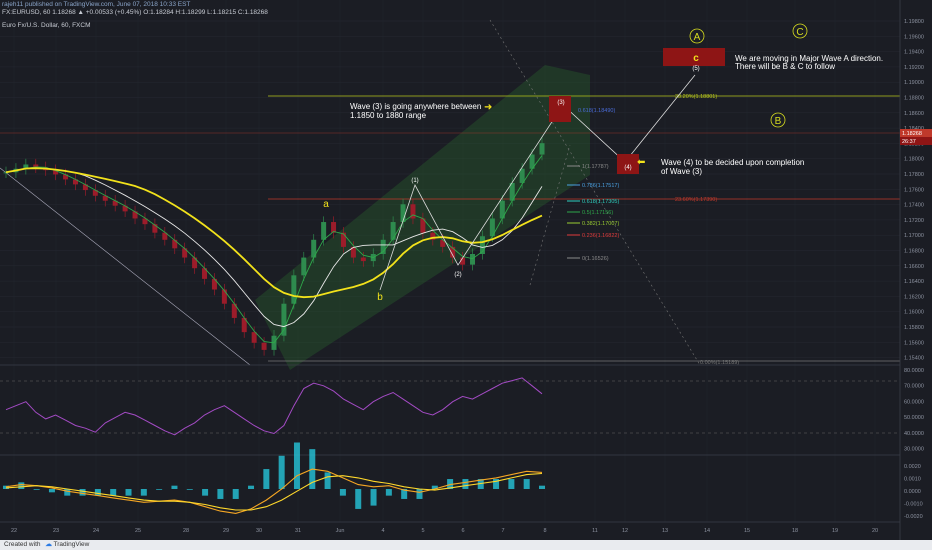 This screenshot has height=550, width=932. Describe the element at coordinates (226, 531) in the screenshot. I see `time-tick-label: 29` at that location.